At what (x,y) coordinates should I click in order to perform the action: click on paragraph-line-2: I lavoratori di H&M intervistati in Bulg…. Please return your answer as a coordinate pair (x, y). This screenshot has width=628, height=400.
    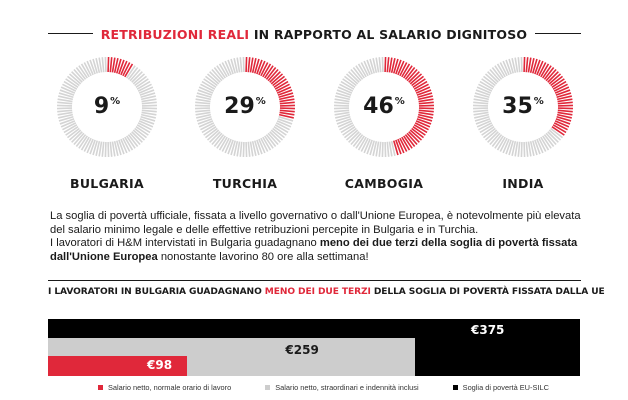
    Looking at the image, I should click on (314, 250).